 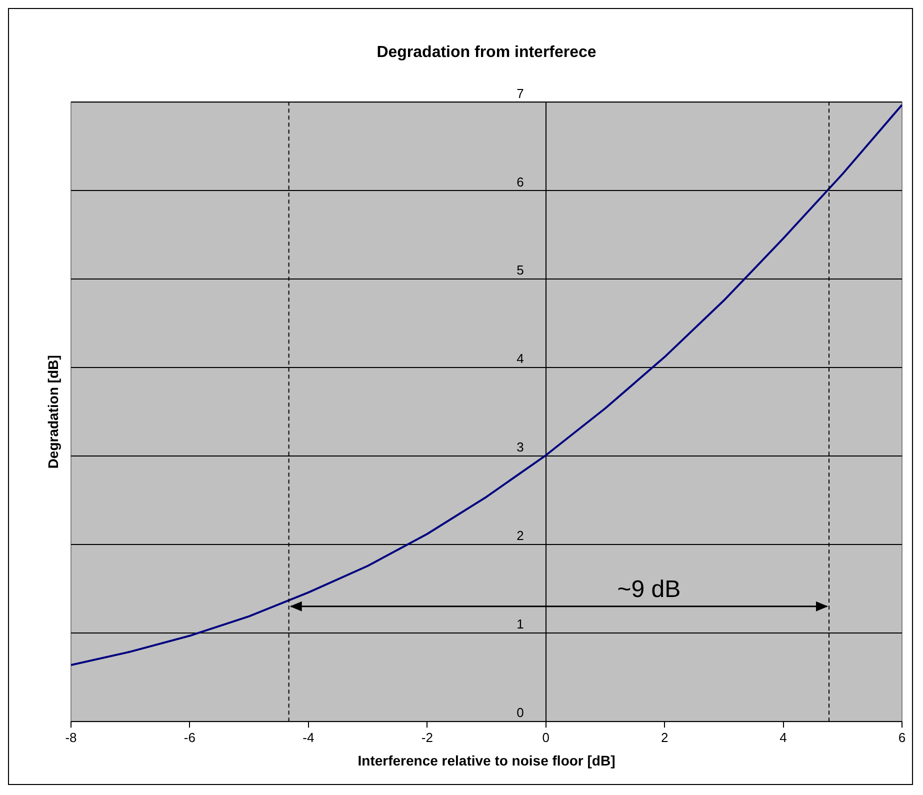 I want to click on y-axis-title: Degradation [dB], so click(x=52, y=412).